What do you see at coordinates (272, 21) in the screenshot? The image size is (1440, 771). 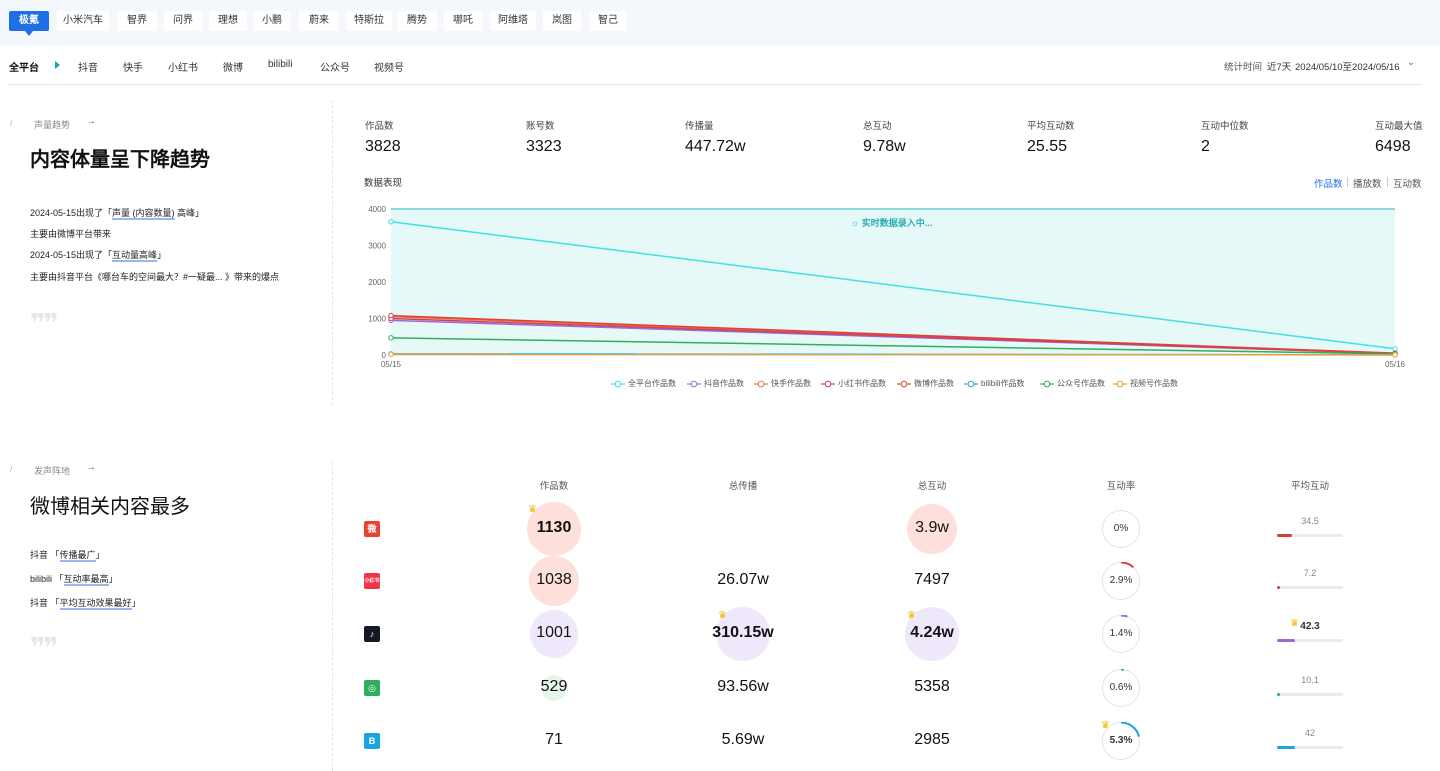 I see `brand-tab: 小鹏` at bounding box center [272, 21].